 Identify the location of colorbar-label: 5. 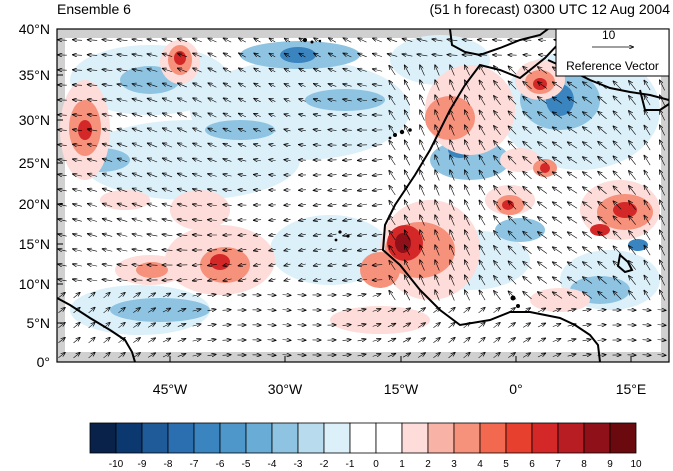
(506, 464).